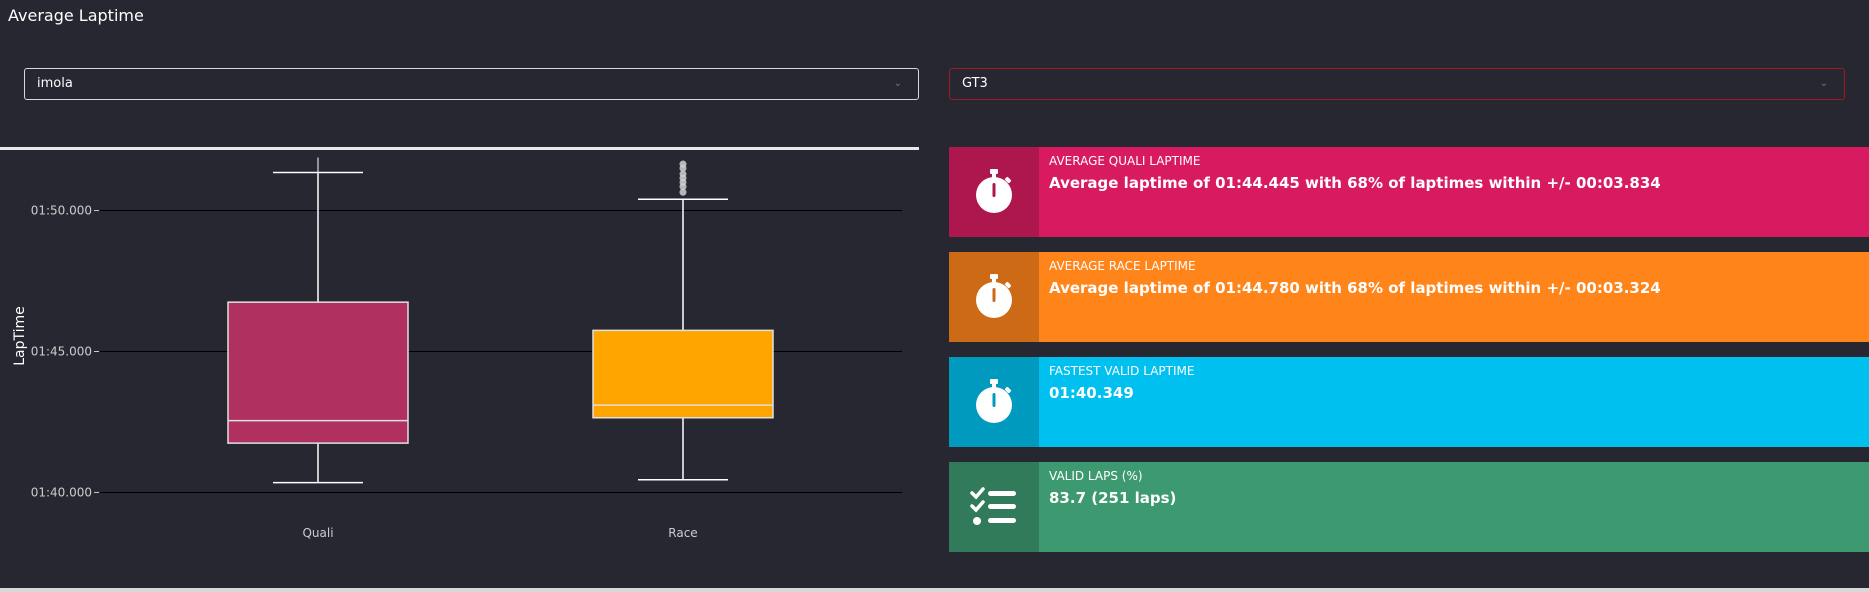 Image resolution: width=1869 pixels, height=592 pixels. I want to click on track-select-value: imola, so click(55, 83).